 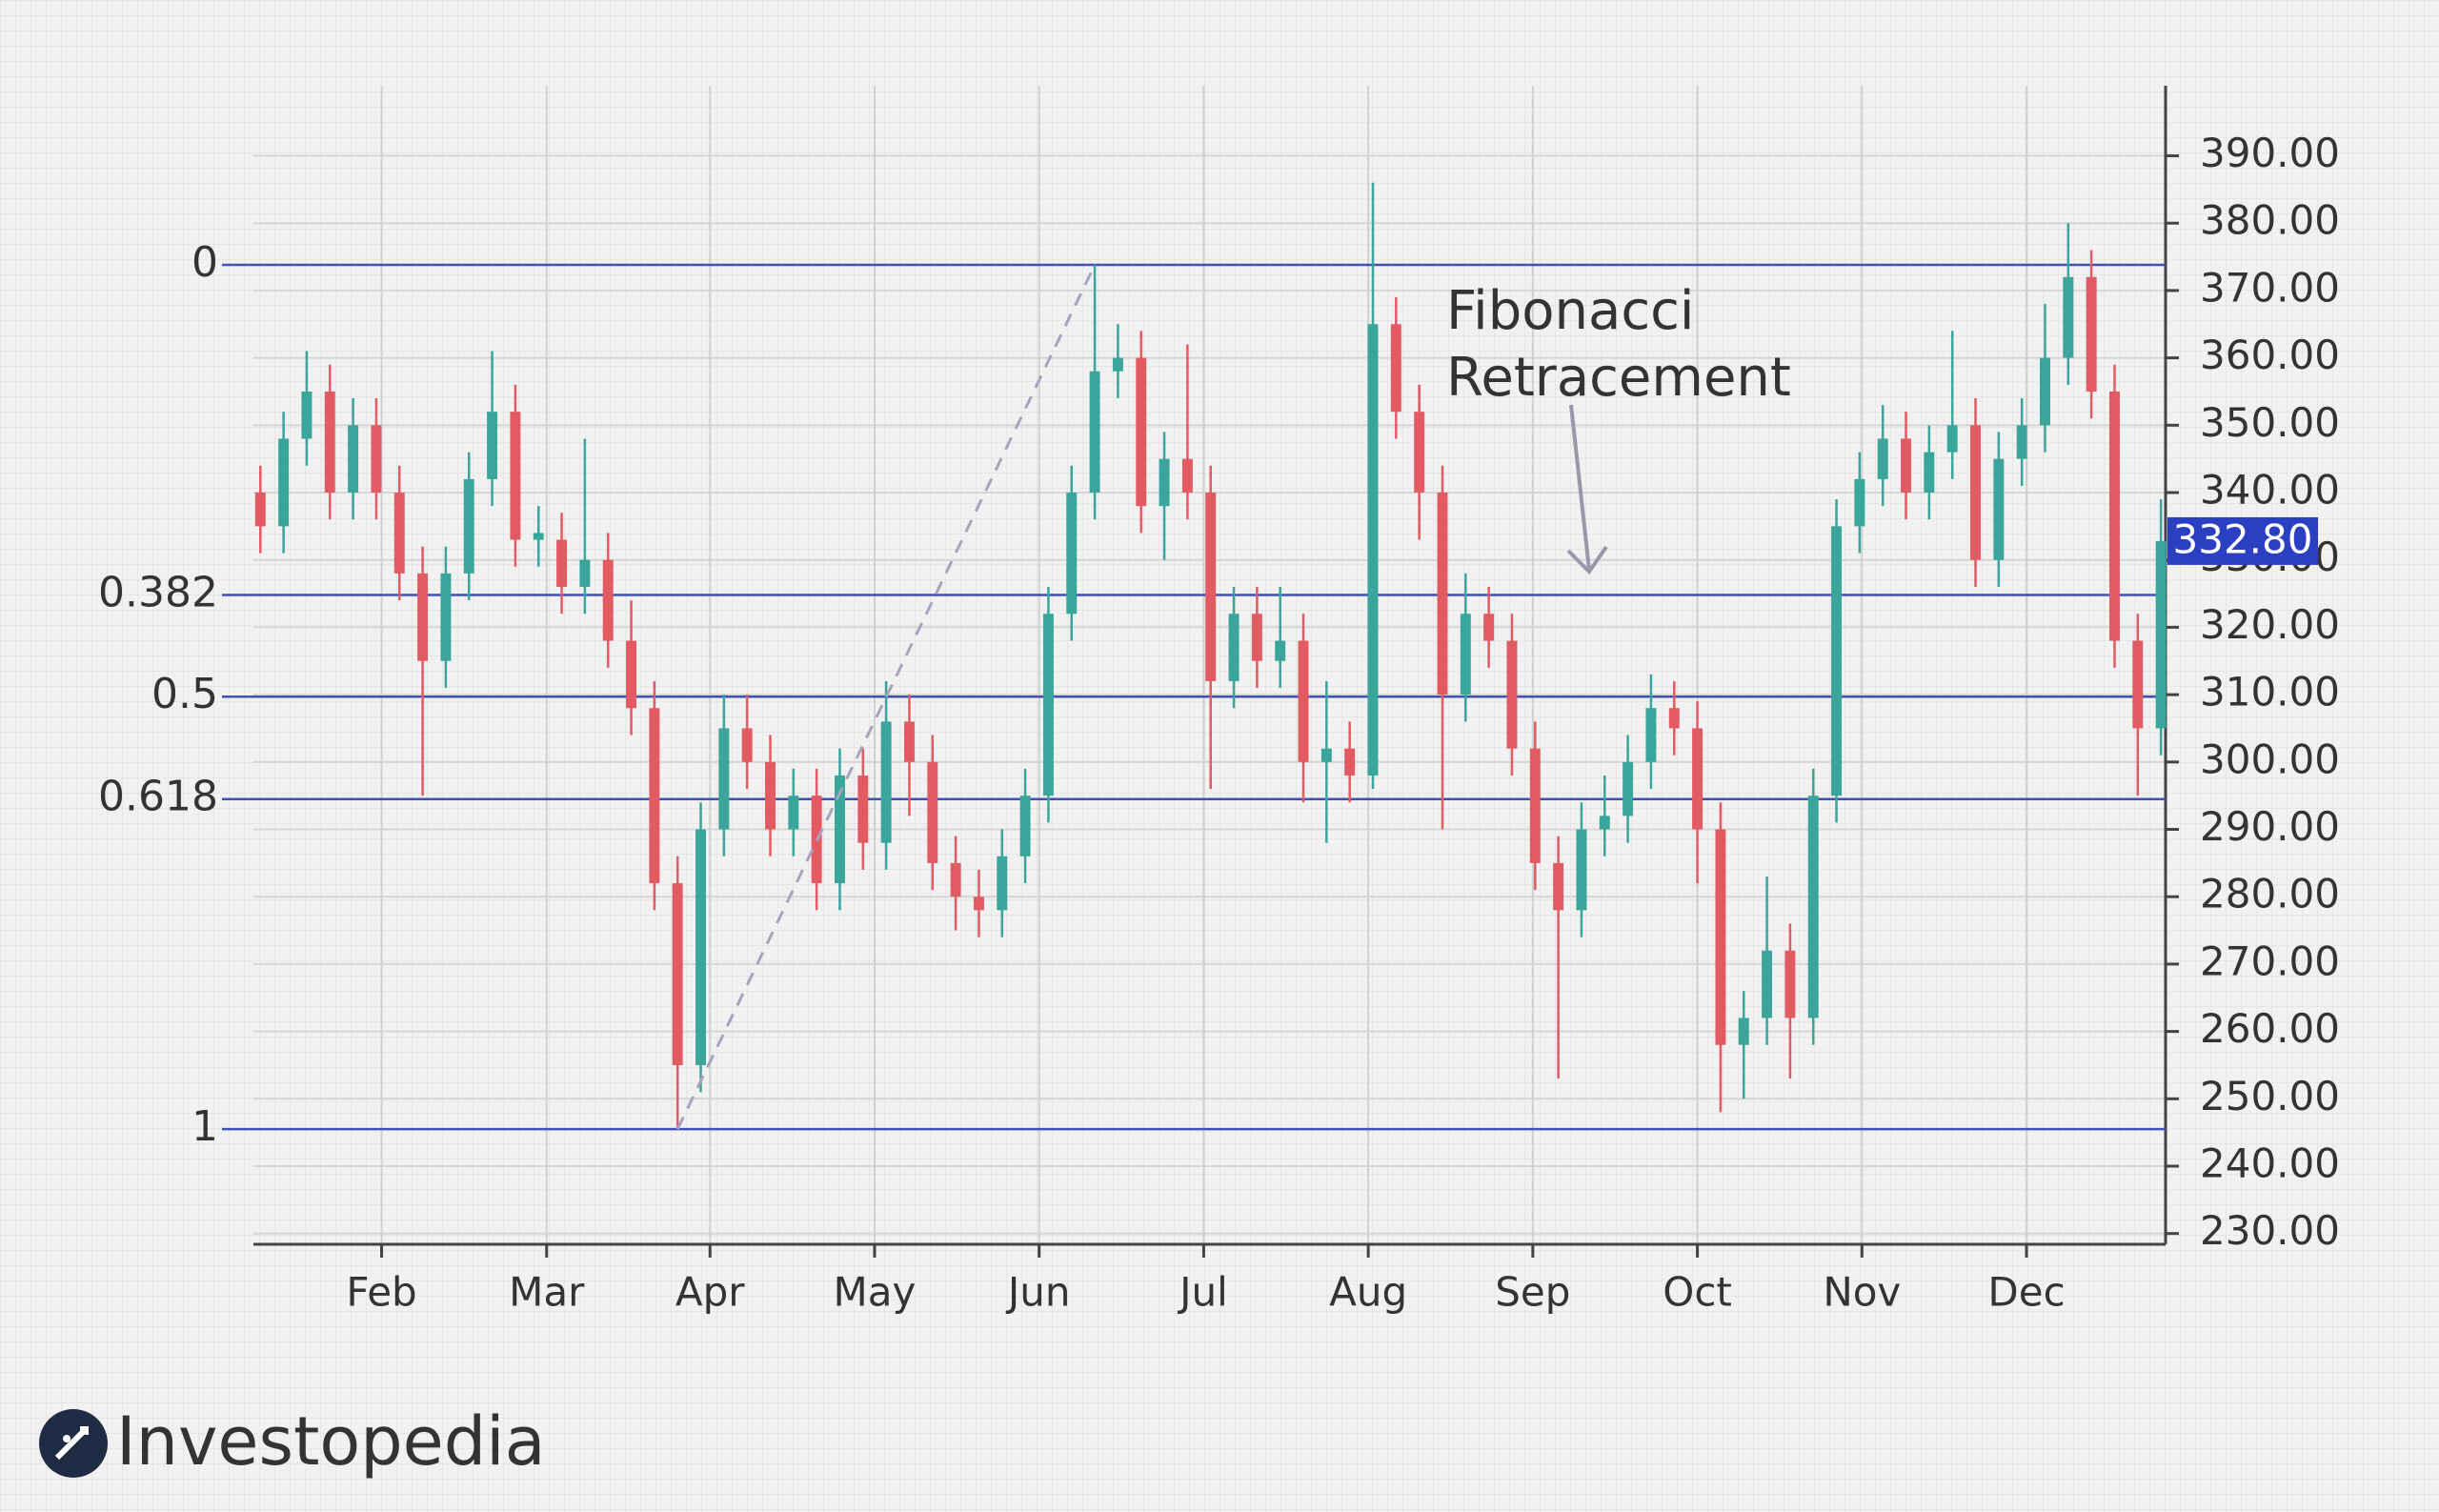 I want to click on x-tick-label: Oct, so click(x=1697, y=1292).